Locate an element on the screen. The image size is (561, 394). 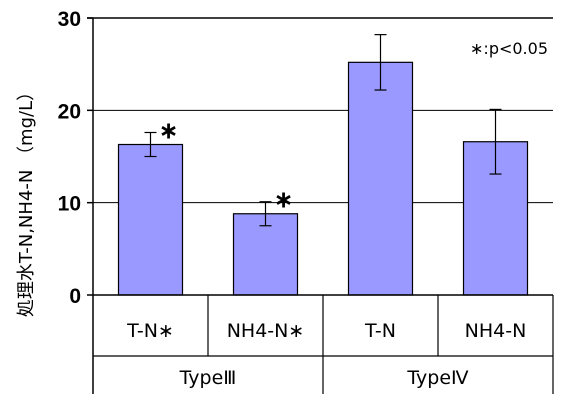
category-labels: T-N∗ NH4-N∗ T-N NH4-N is located at coordinates (326, 331).